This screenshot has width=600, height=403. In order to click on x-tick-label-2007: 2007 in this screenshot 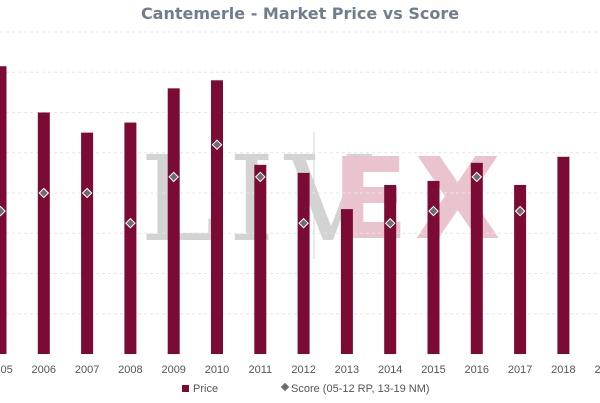, I will do `click(87, 370)`.